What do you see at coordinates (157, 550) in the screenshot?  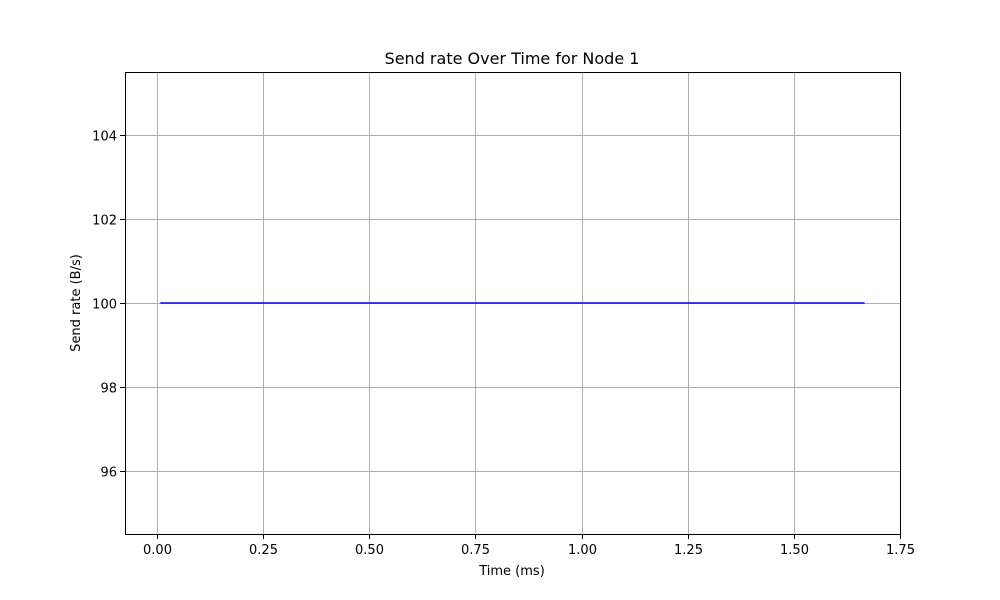 I see `x-tick-label: 0.00` at bounding box center [157, 550].